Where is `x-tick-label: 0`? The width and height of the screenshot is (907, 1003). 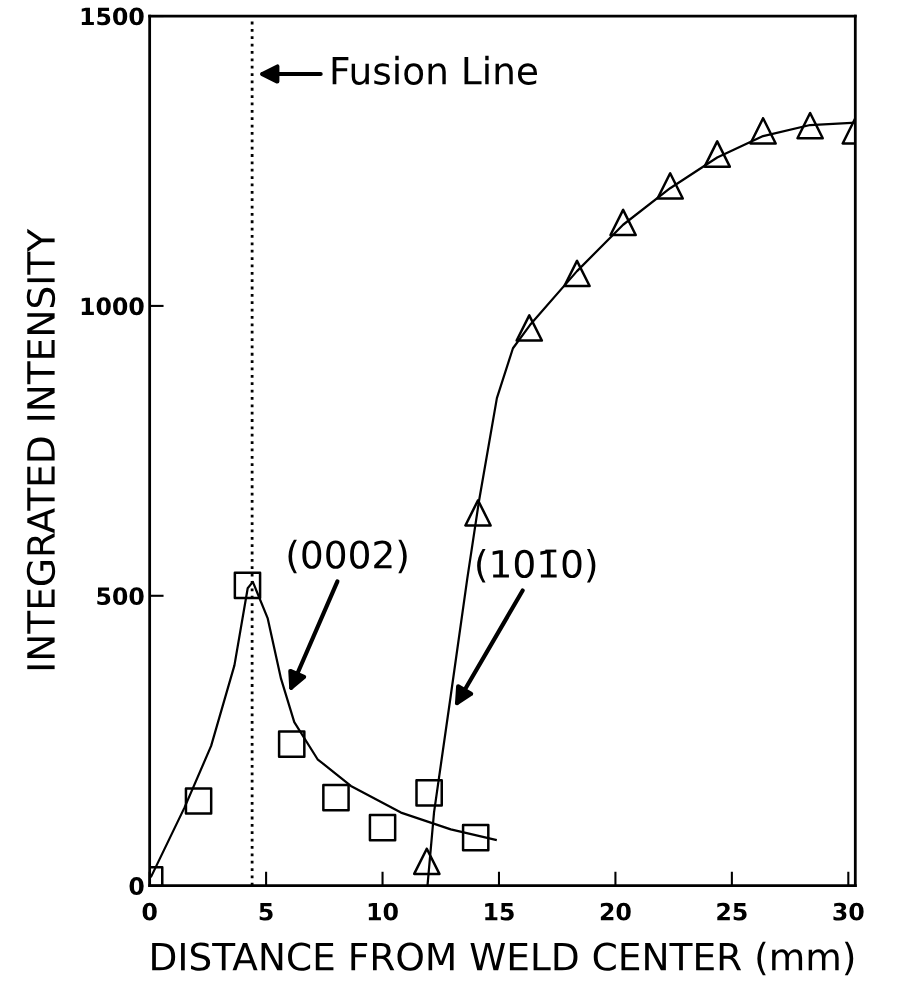 x-tick-label: 0 is located at coordinates (149, 911).